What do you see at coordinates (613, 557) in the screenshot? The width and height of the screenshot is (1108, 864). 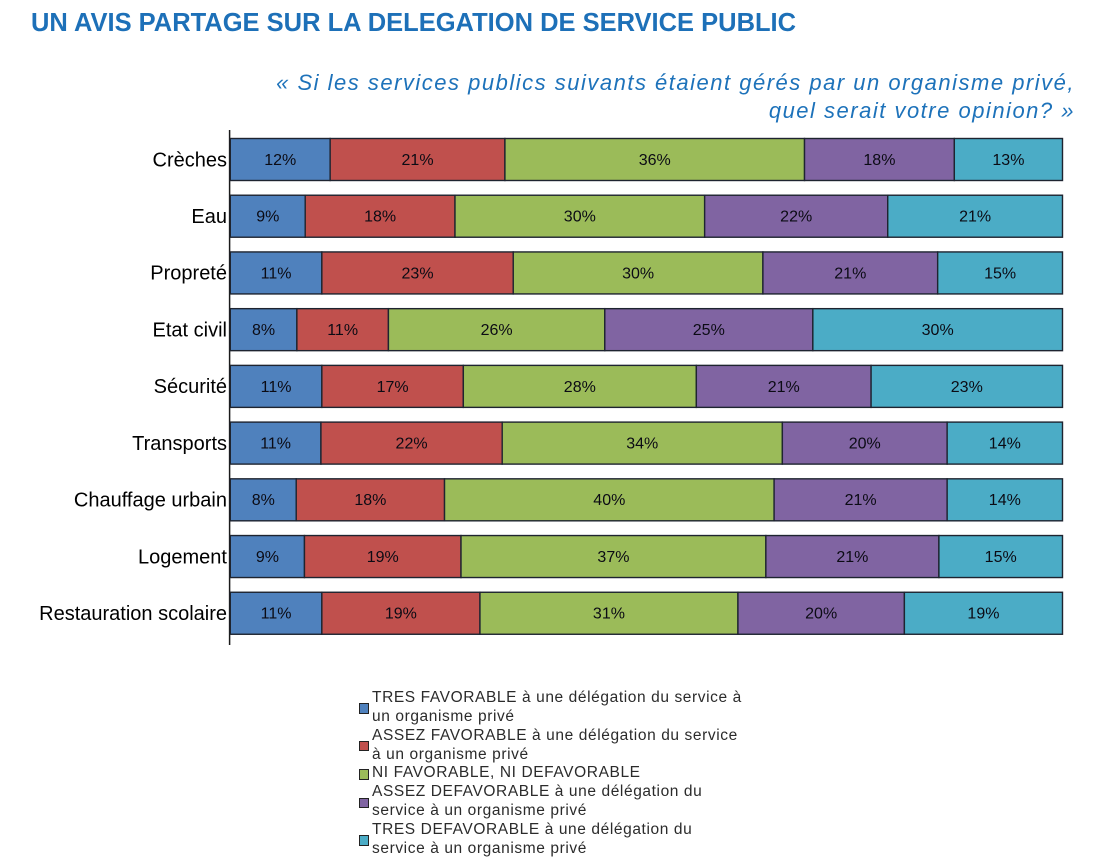 I see `svg-text: 37%` at bounding box center [613, 557].